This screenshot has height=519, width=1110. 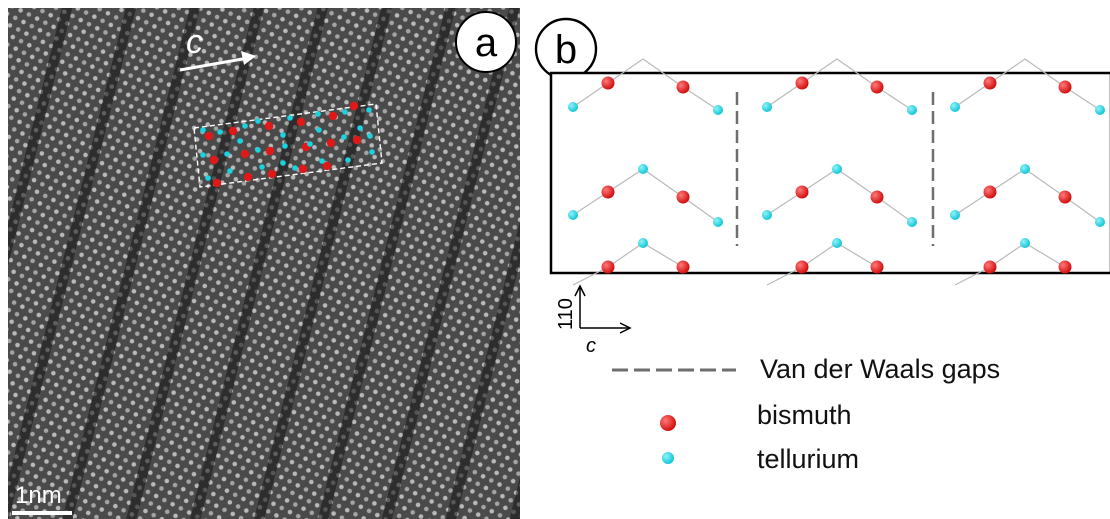 What do you see at coordinates (668, 458) in the screenshot?
I see `legend-tellurium-swatch` at bounding box center [668, 458].